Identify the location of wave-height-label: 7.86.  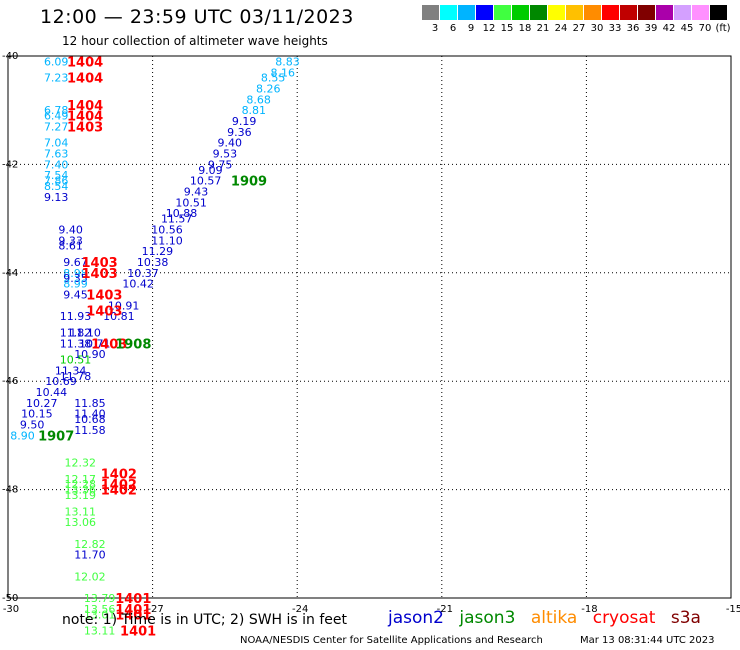
(56, 181).